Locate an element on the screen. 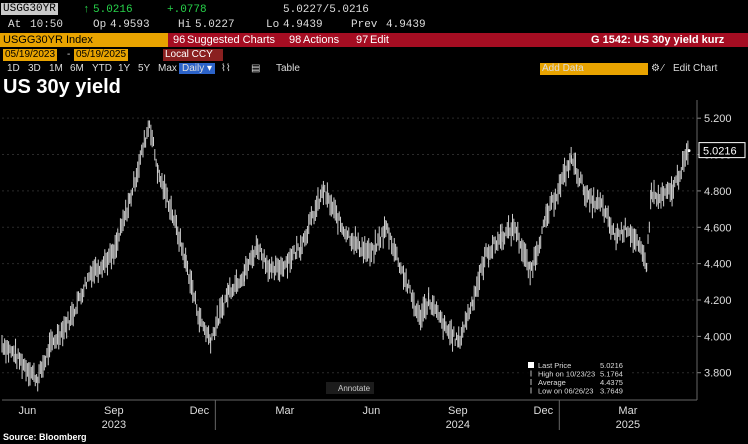  prev-value: 4.9439 is located at coordinates (406, 25).